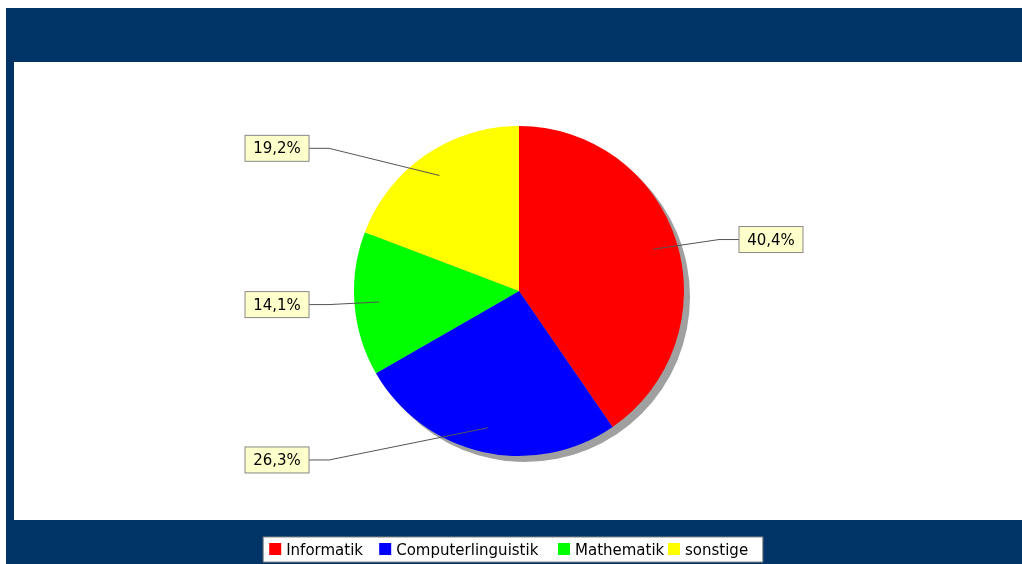 This screenshot has height=564, width=1022. I want to click on legend-label: sonstige, so click(717, 550).